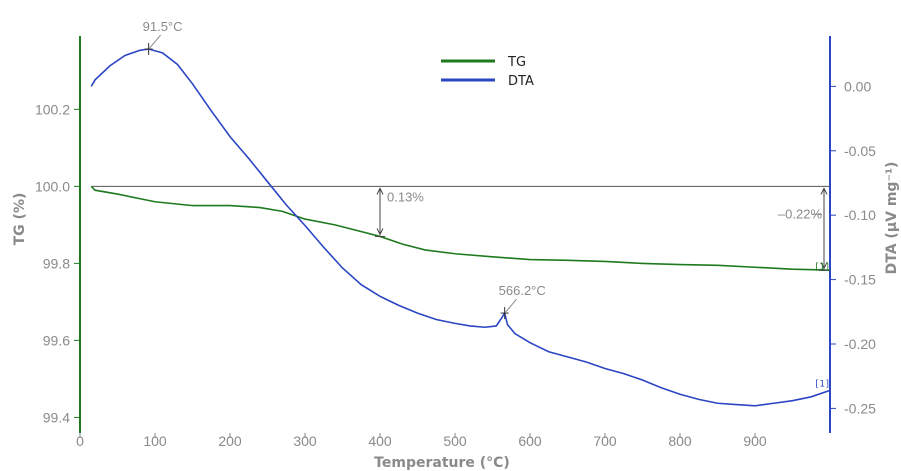  I want to click on peak-label: 566.2°C, so click(522, 290).